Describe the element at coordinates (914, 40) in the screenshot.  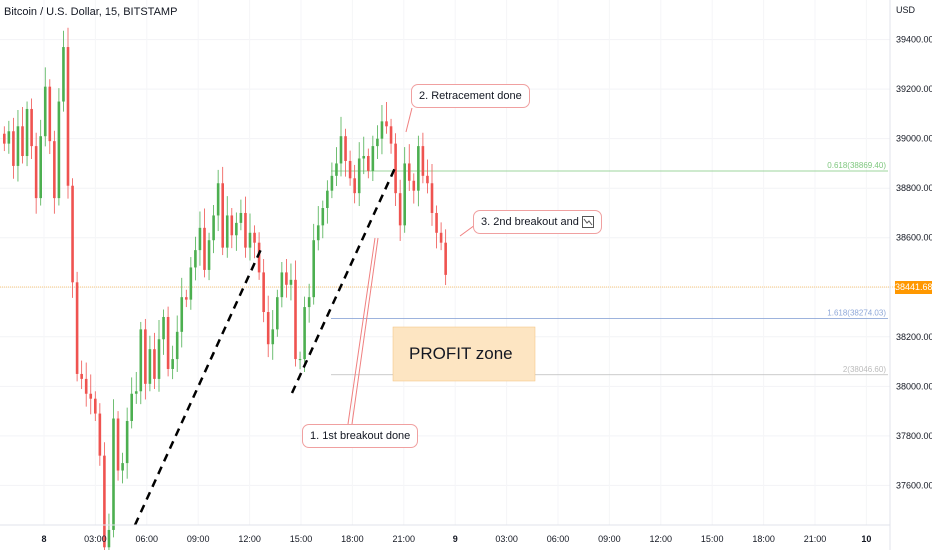
I see `price-tick-label: 39400.00` at that location.